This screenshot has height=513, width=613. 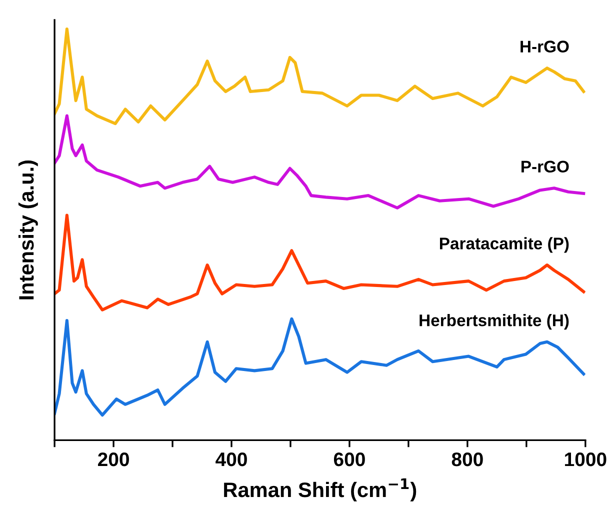 What do you see at coordinates (28, 230) in the screenshot?
I see `y-axis-title: Intensity (a.u.)` at bounding box center [28, 230].